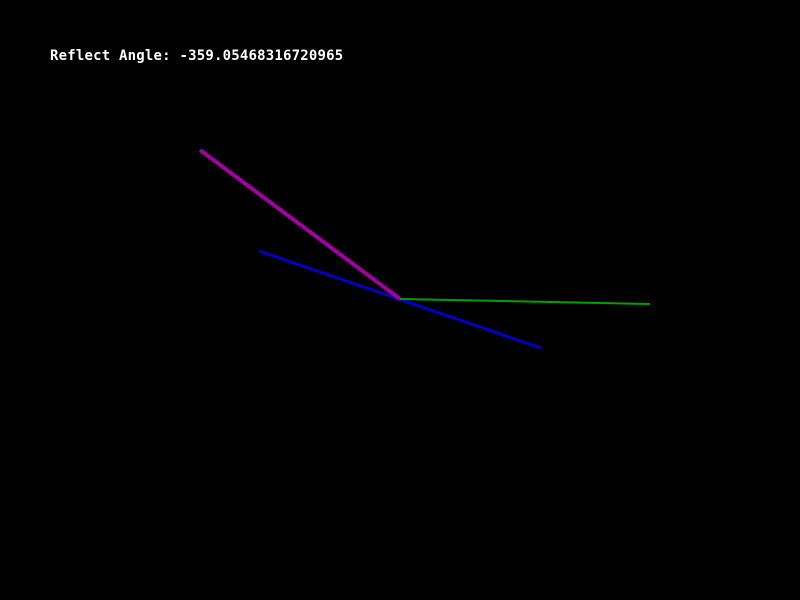 Image resolution: width=800 pixels, height=600 pixels. I want to click on reflect-angle-value: -359.05468316720965, so click(261, 56).